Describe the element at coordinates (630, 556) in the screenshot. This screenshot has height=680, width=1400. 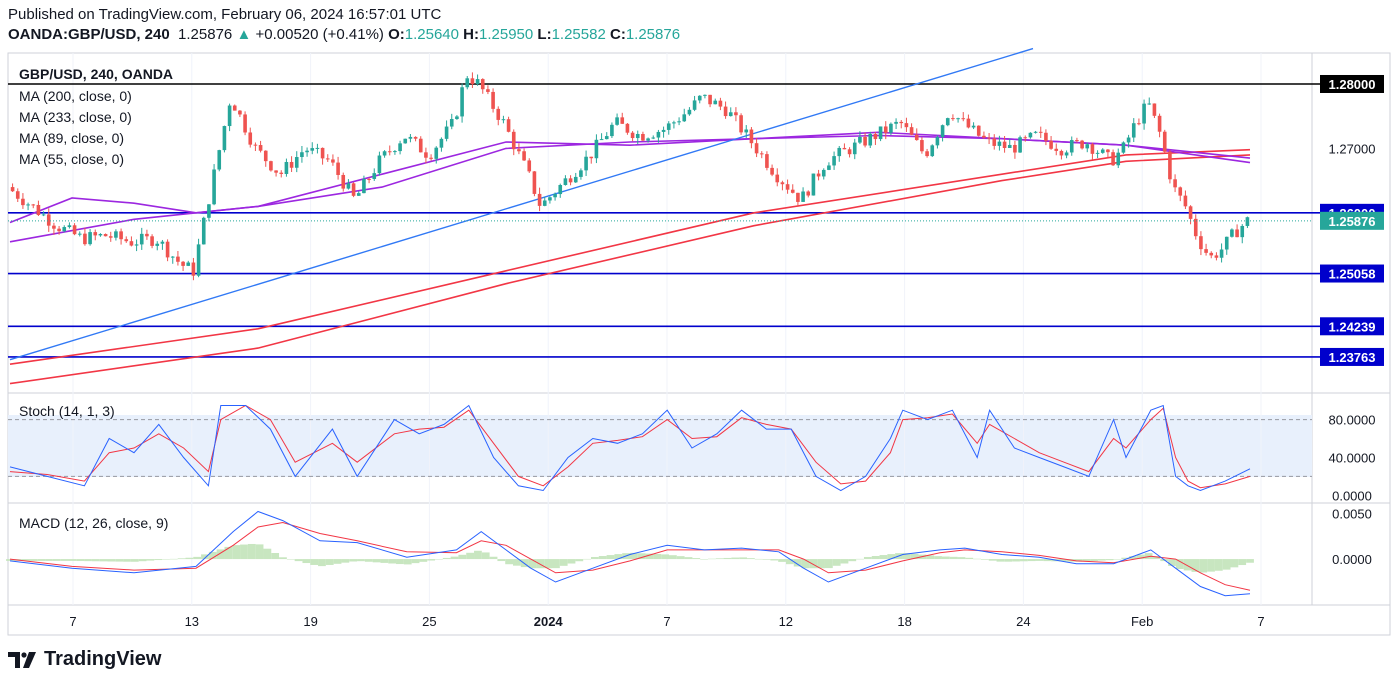
I see `macd-signal-line` at that location.